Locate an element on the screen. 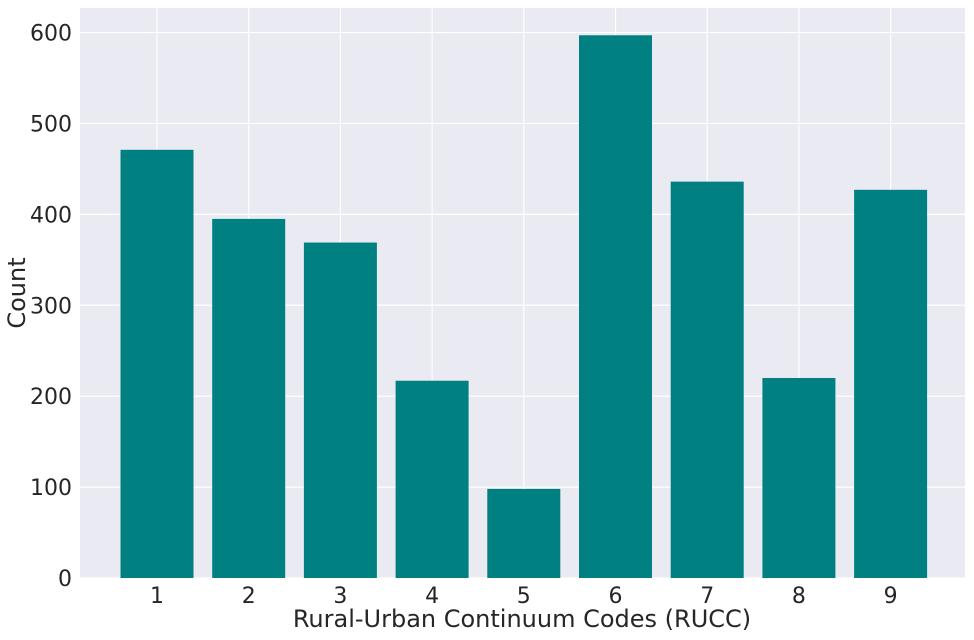 Image resolution: width=974 pixels, height=640 pixels. x-tick-labels: 1 2 3 4 5 6 7 8 9 is located at coordinates (524, 596).